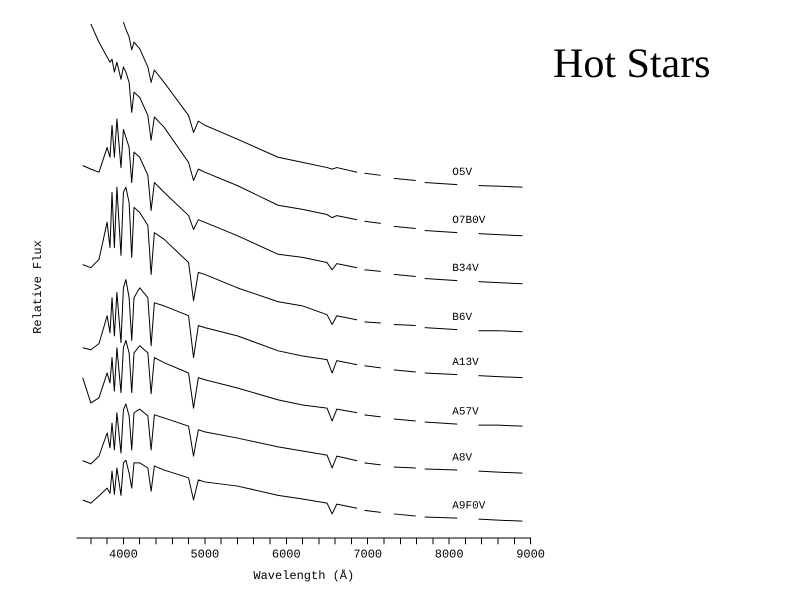 This screenshot has width=802, height=595. I want to click on series-label: O5V, so click(462, 173).